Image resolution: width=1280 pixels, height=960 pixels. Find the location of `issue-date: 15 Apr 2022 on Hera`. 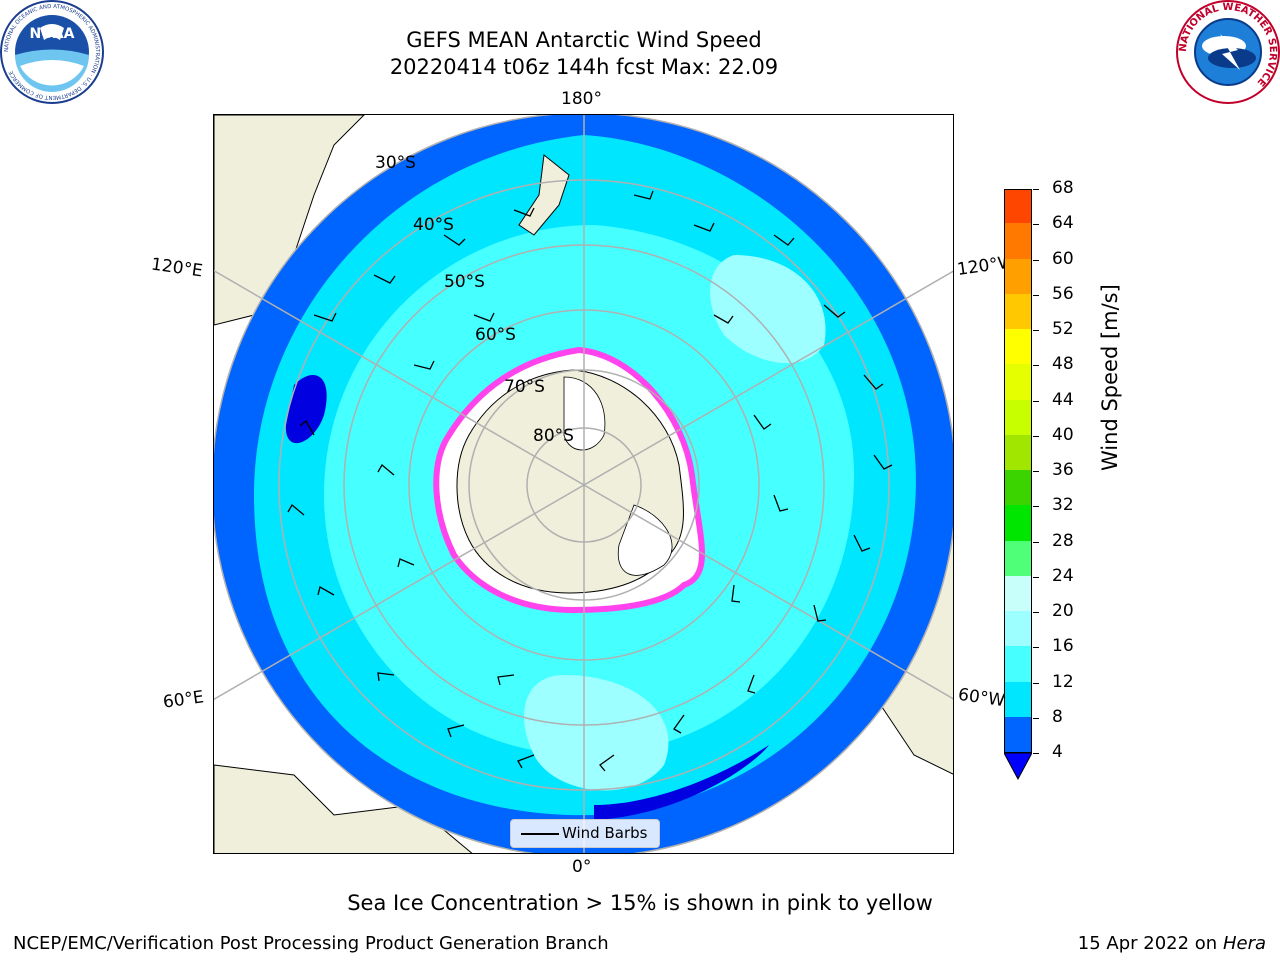

issue-date: 15 Apr 2022 on Hera is located at coordinates (1172, 943).